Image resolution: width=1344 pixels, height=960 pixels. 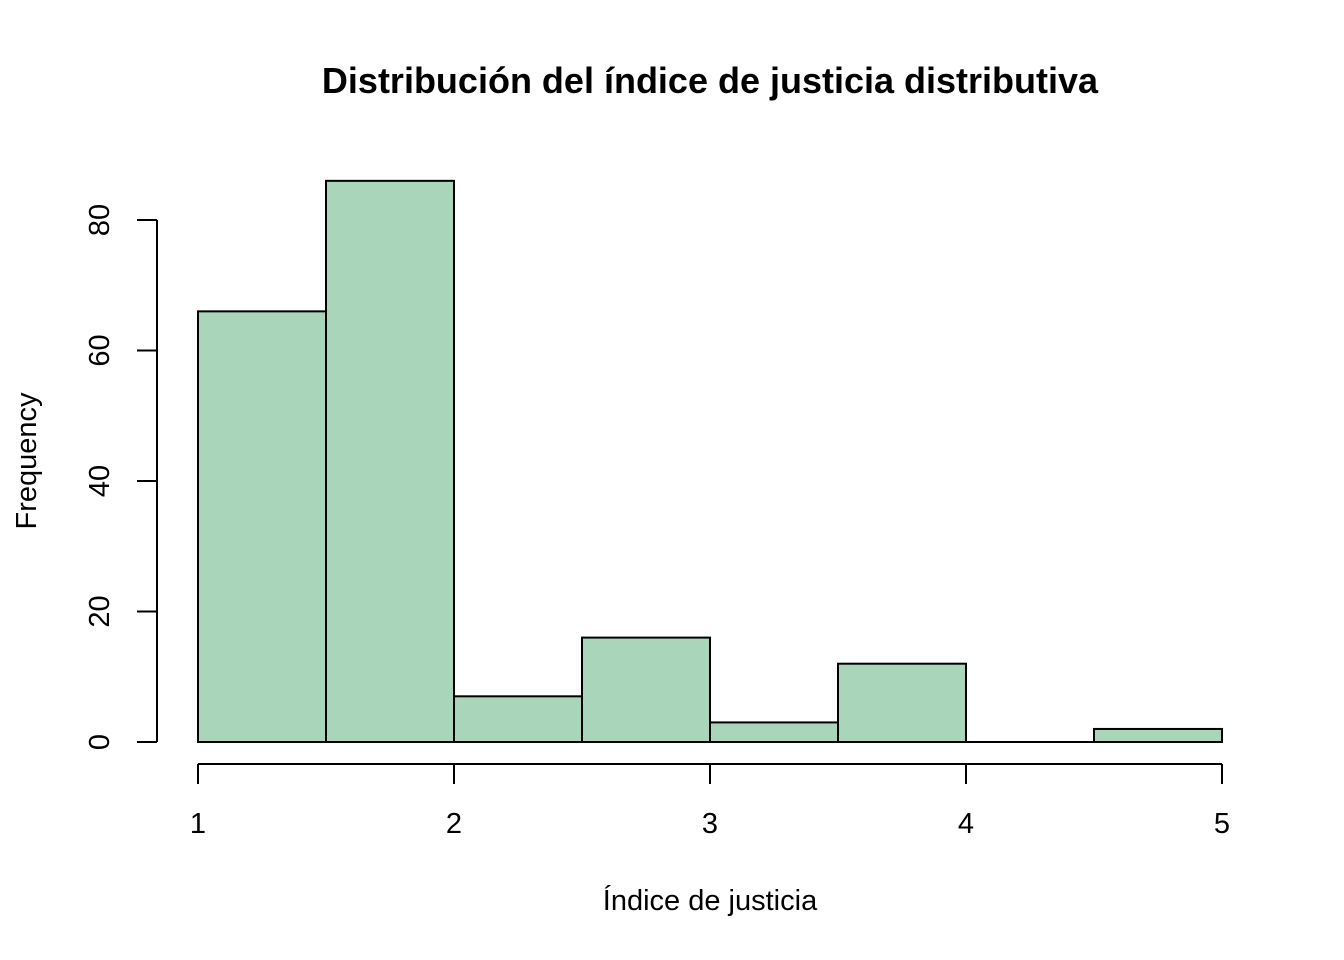 What do you see at coordinates (100, 611) in the screenshot?
I see `y-tick-label: 20` at bounding box center [100, 611].